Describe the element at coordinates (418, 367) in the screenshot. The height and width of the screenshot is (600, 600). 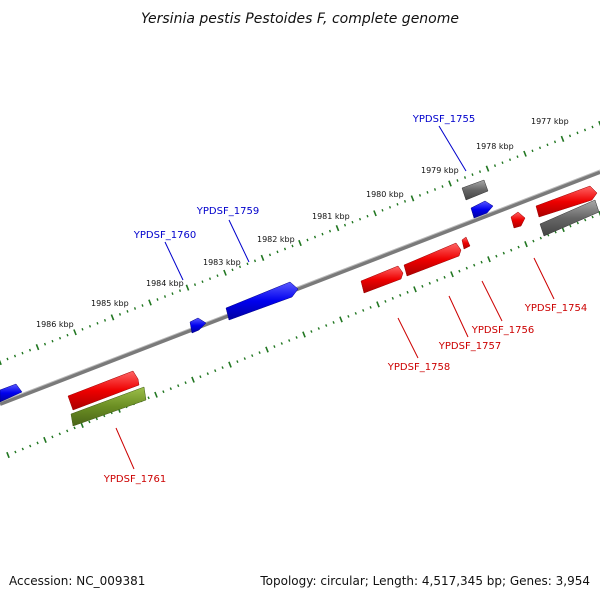
I see `gene-label-ypdsf-1758: YPDSF_1758` at that location.